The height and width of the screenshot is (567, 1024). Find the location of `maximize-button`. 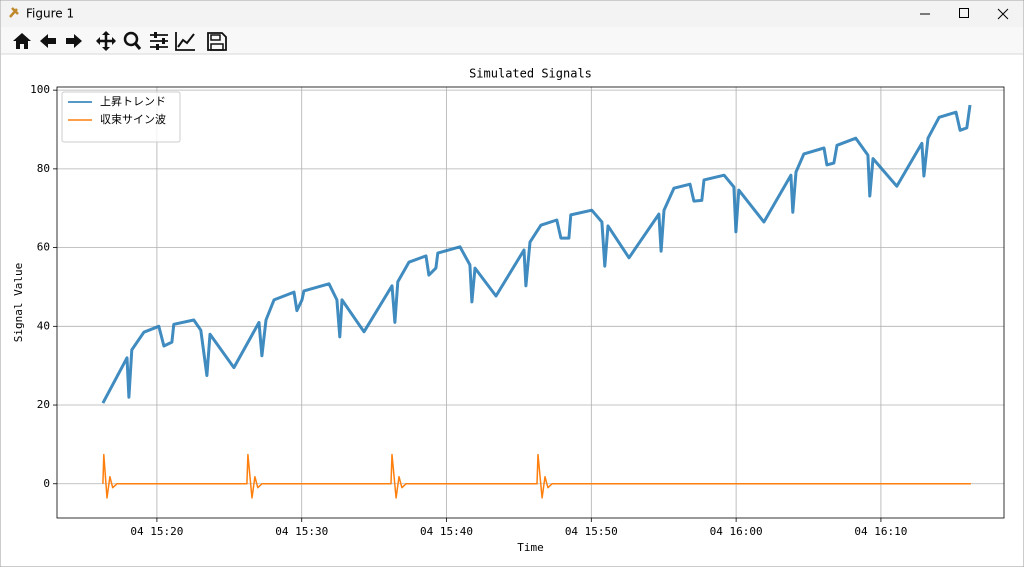

maximize-button is located at coordinates (965, 14).